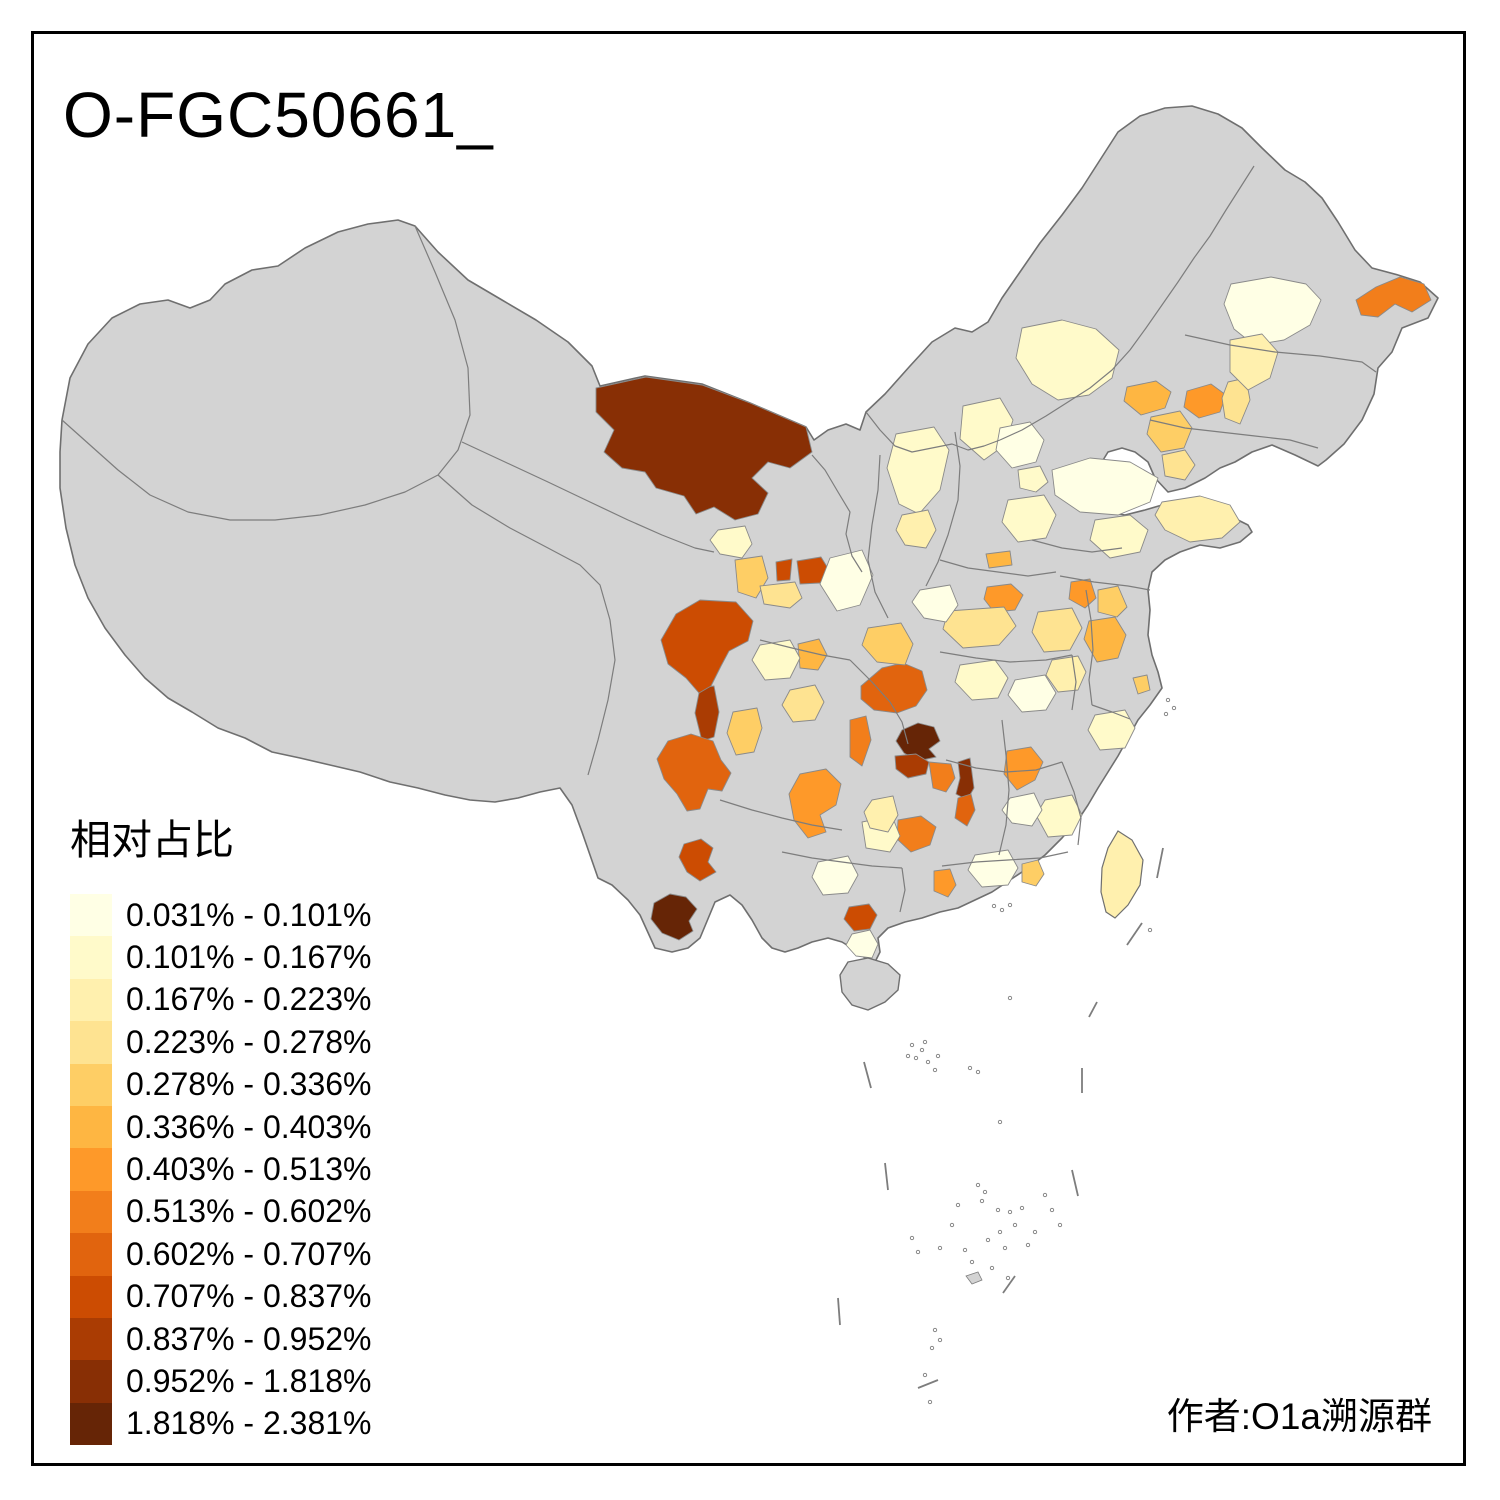 The width and height of the screenshot is (1500, 1500). Describe the element at coordinates (707, 646) in the screenshot. I see `map-region-aba` at that location.